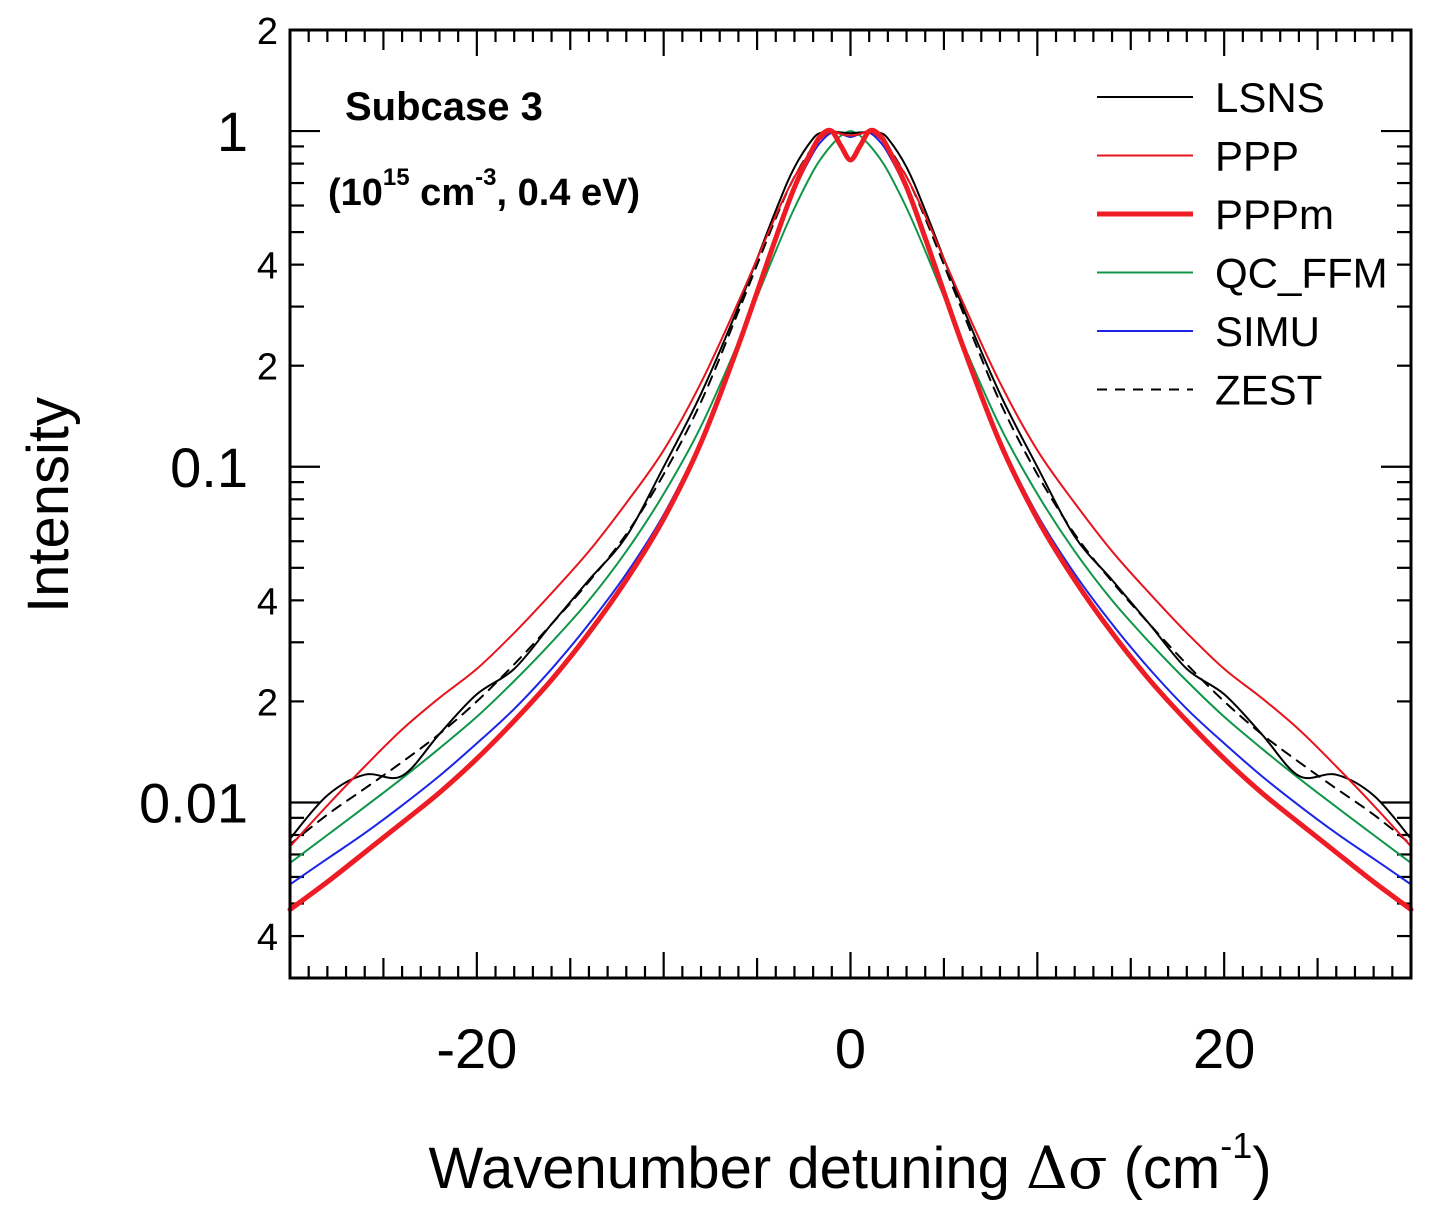  What do you see at coordinates (1267, 331) in the screenshot?
I see `legend-label-simu: SIMU` at bounding box center [1267, 331].